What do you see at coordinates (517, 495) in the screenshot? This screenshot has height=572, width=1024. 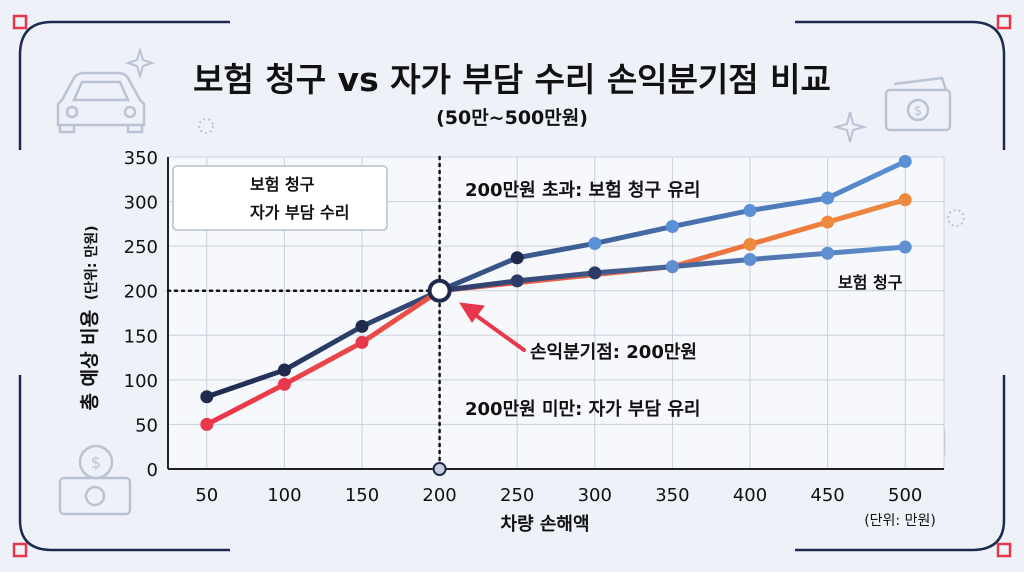 I see `x-tick-label: 250` at bounding box center [517, 495].